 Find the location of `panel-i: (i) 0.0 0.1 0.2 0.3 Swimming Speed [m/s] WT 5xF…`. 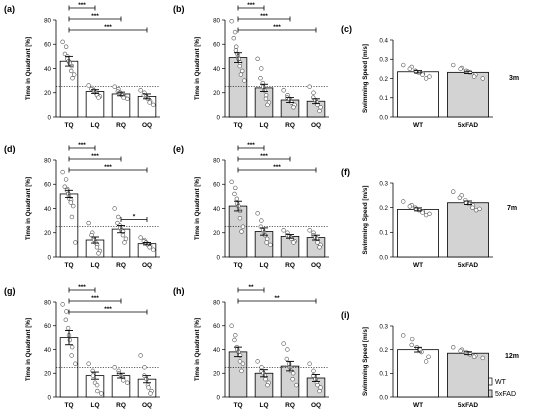

panel-i: (i) 0.0 0.1 0.2 0.3 Swimming Speed [m/s] WT 5xF… is located at coordinates (417, 359).